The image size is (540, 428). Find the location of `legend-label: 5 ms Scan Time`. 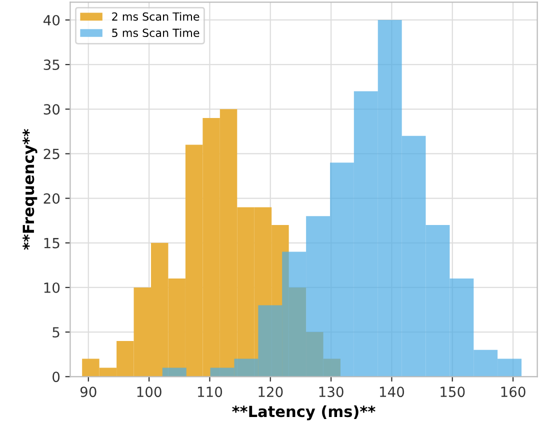

legend-label: 5 ms Scan Time is located at coordinates (156, 33).